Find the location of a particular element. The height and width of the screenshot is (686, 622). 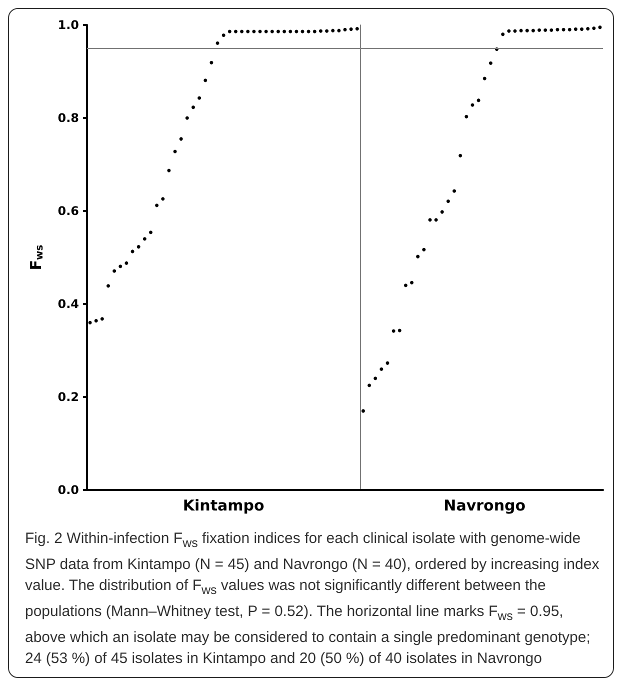

y-tick-label: 0.6 is located at coordinates (68, 211).